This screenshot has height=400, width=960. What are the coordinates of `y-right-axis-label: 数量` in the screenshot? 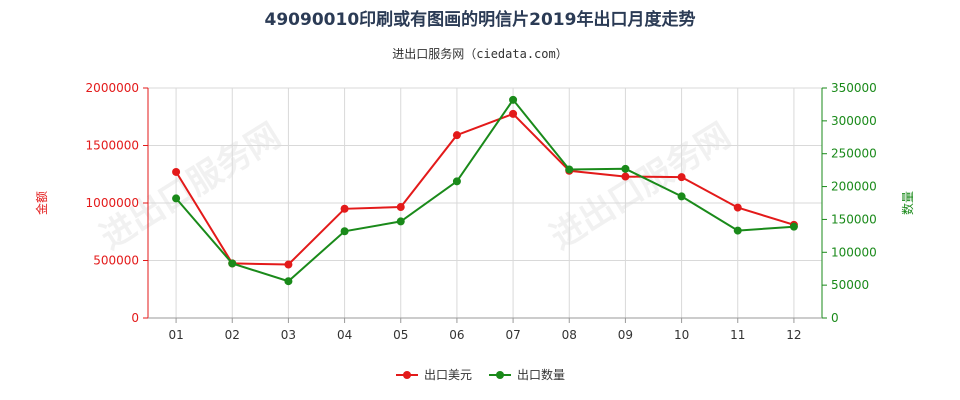 It's located at (907, 203).